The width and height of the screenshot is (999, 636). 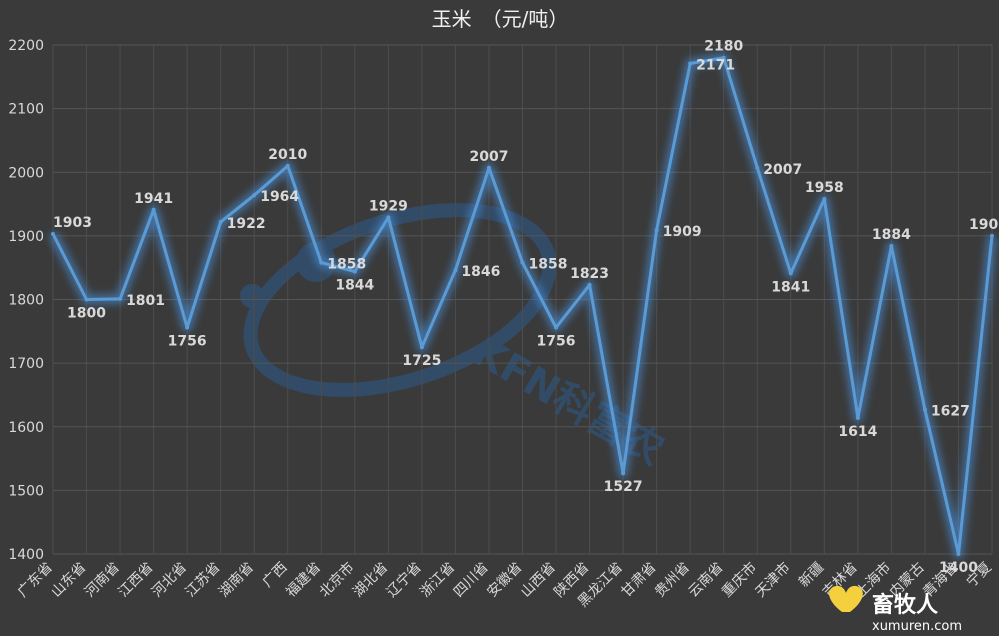 I want to click on y-tick-label: 2000, so click(x=26, y=173).